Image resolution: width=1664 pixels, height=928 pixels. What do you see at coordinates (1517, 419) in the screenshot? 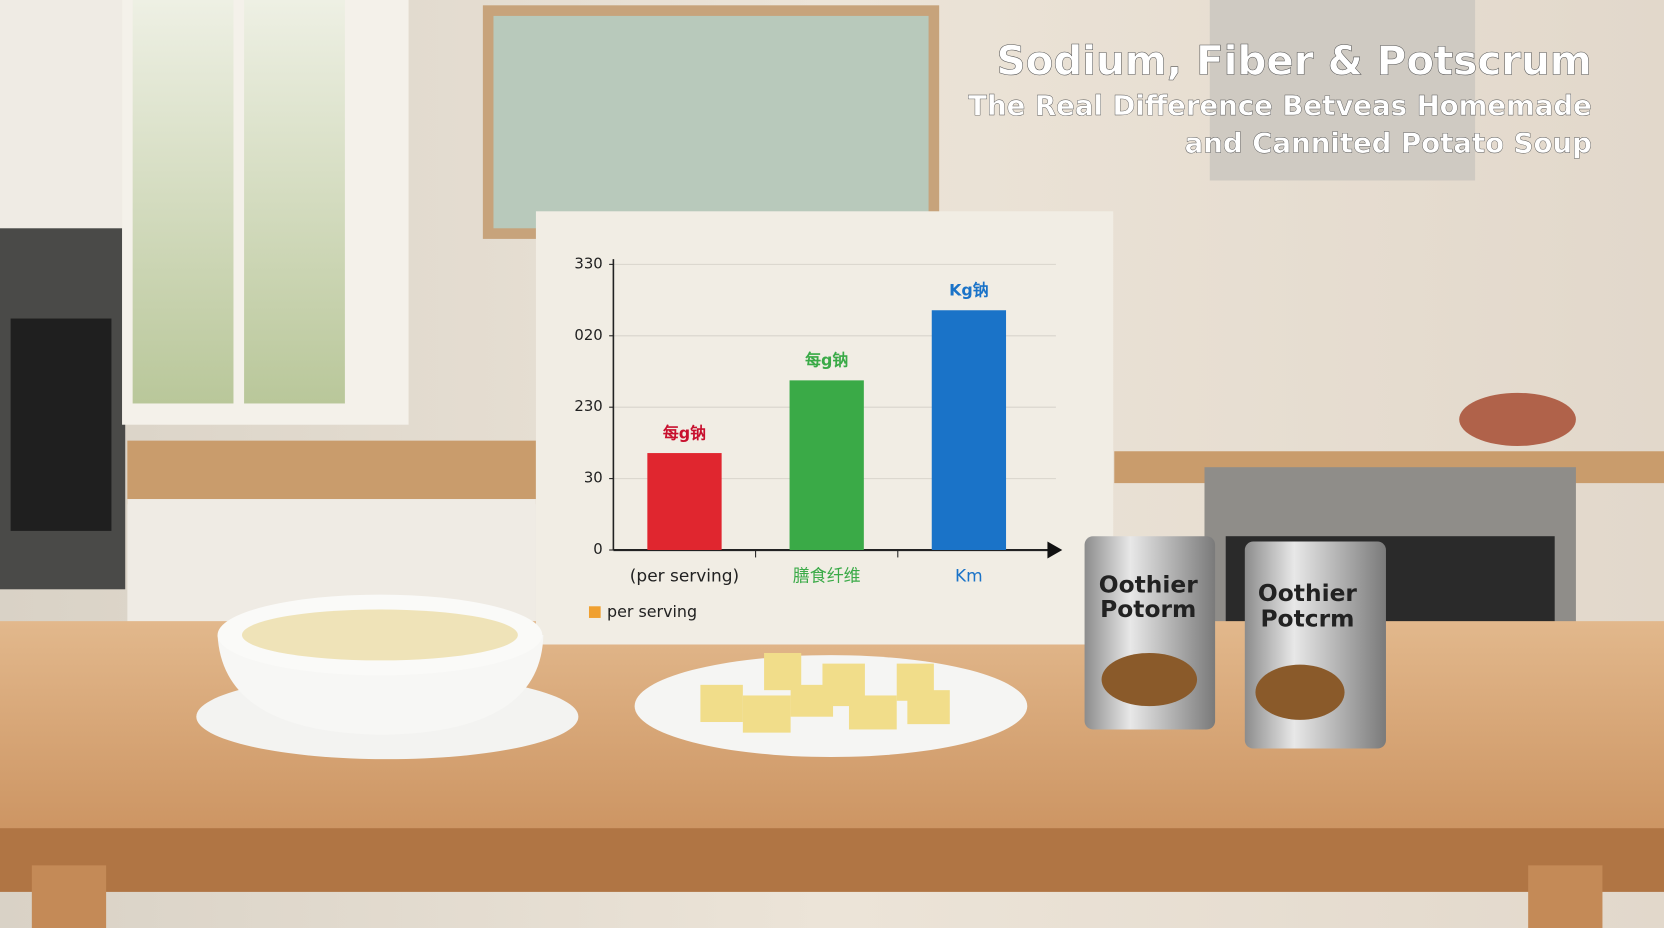
I see `pot` at bounding box center [1517, 419].